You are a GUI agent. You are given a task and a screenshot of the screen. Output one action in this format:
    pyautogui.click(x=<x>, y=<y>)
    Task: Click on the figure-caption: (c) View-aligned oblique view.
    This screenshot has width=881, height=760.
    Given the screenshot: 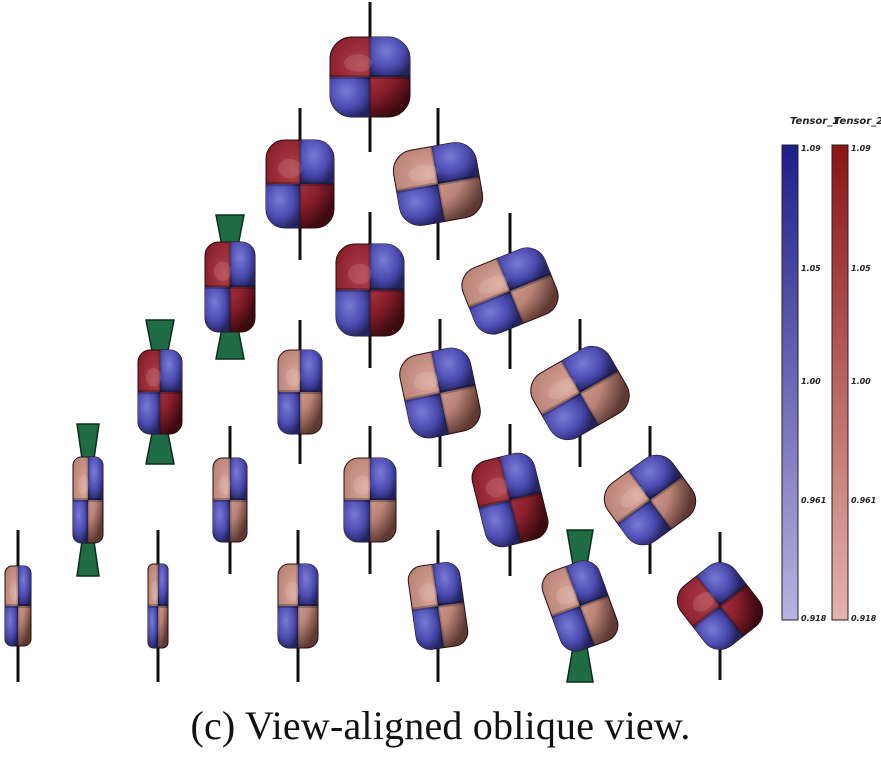 What is the action you would take?
    pyautogui.click(x=440, y=725)
    